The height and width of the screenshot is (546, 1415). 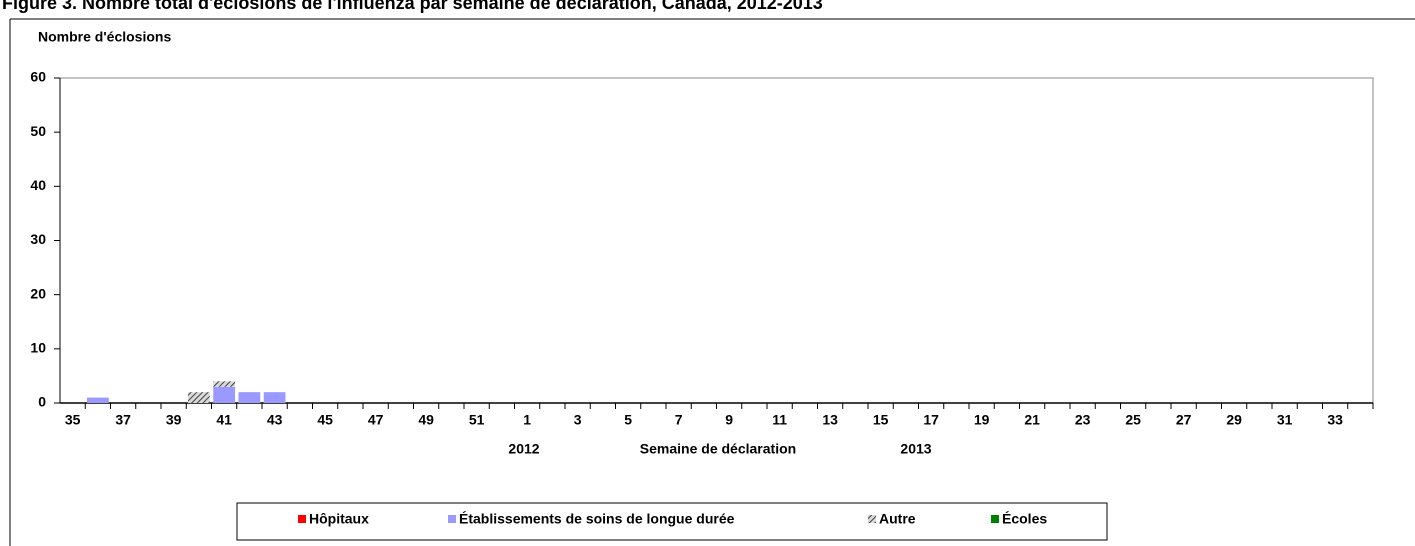 What do you see at coordinates (73, 420) in the screenshot?
I see `x-tick-label: 35` at bounding box center [73, 420].